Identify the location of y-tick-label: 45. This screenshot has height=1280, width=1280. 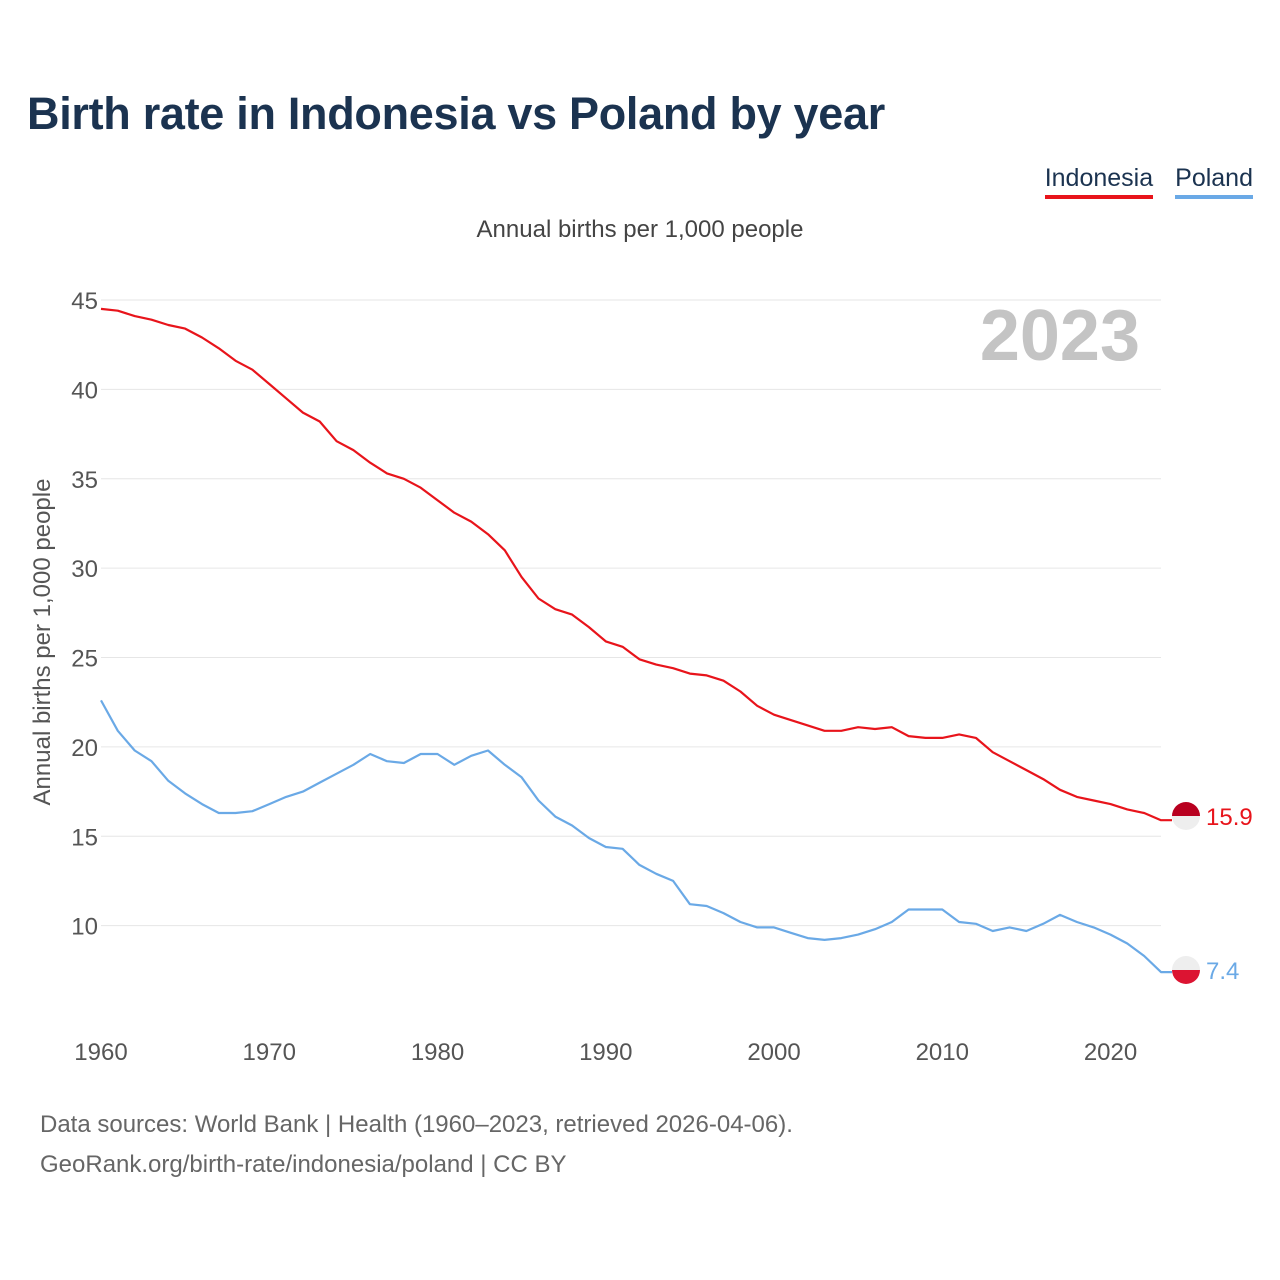
(84, 301).